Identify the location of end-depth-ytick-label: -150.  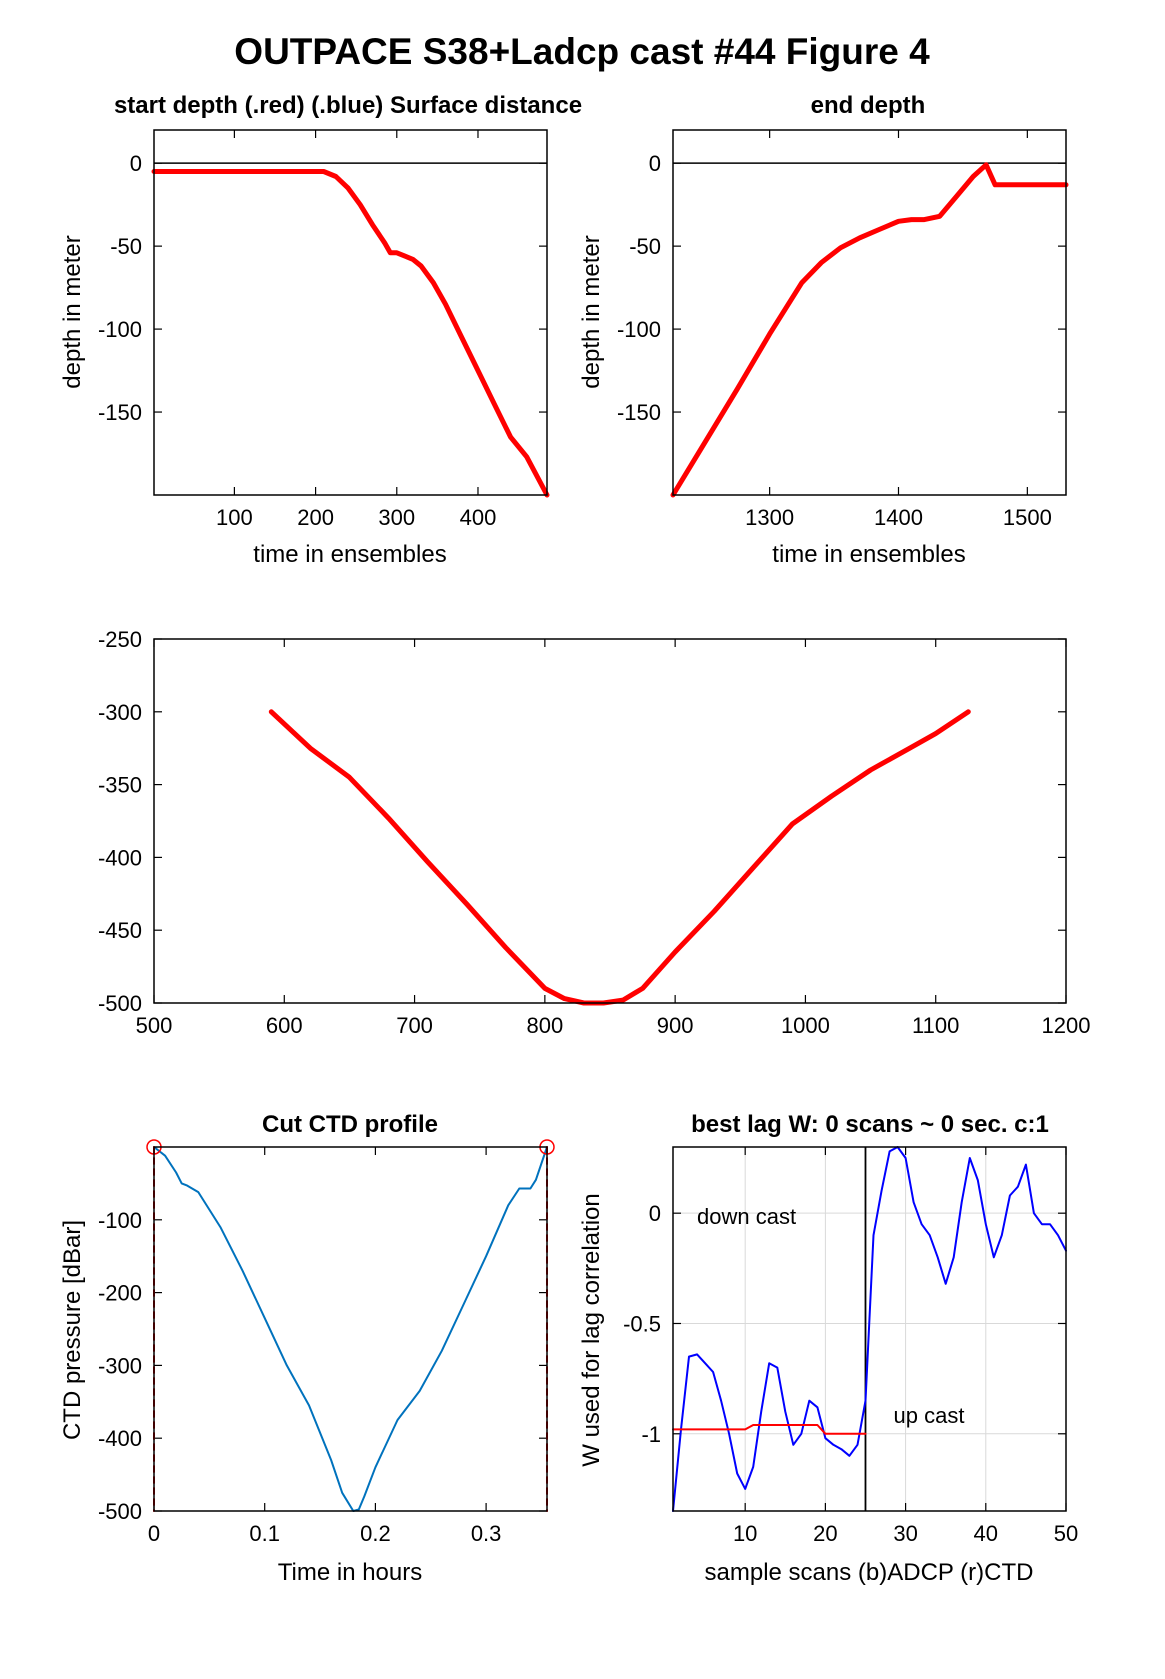
(639, 412).